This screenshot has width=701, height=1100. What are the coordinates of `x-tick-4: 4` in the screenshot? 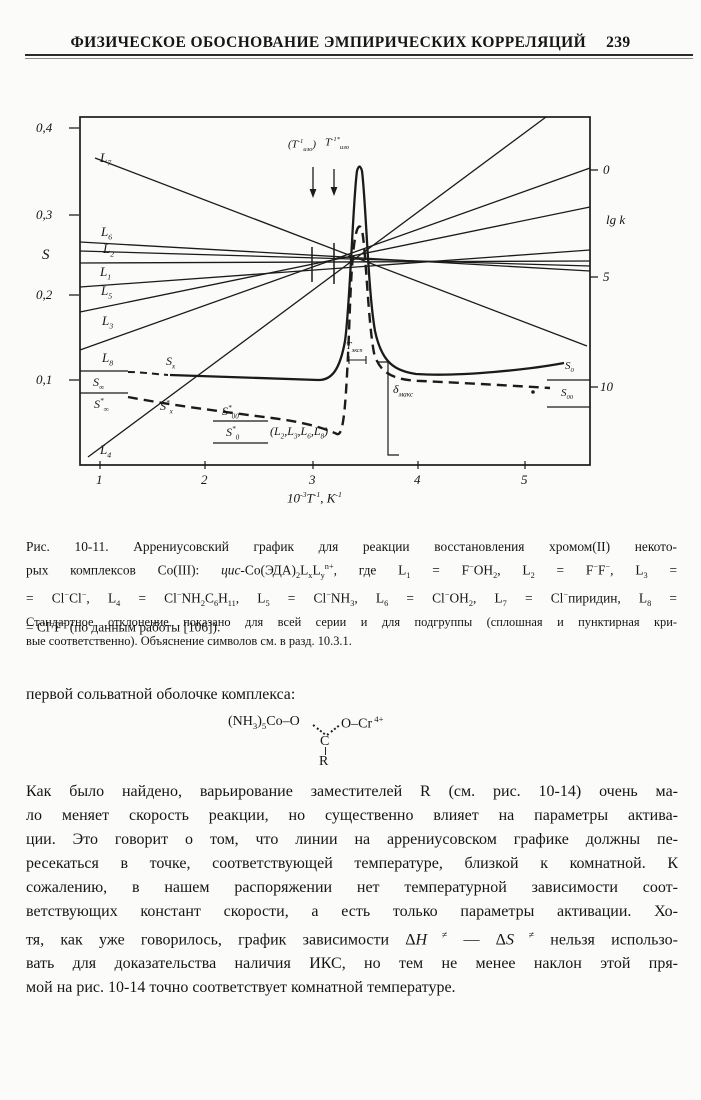 It's located at (417, 479).